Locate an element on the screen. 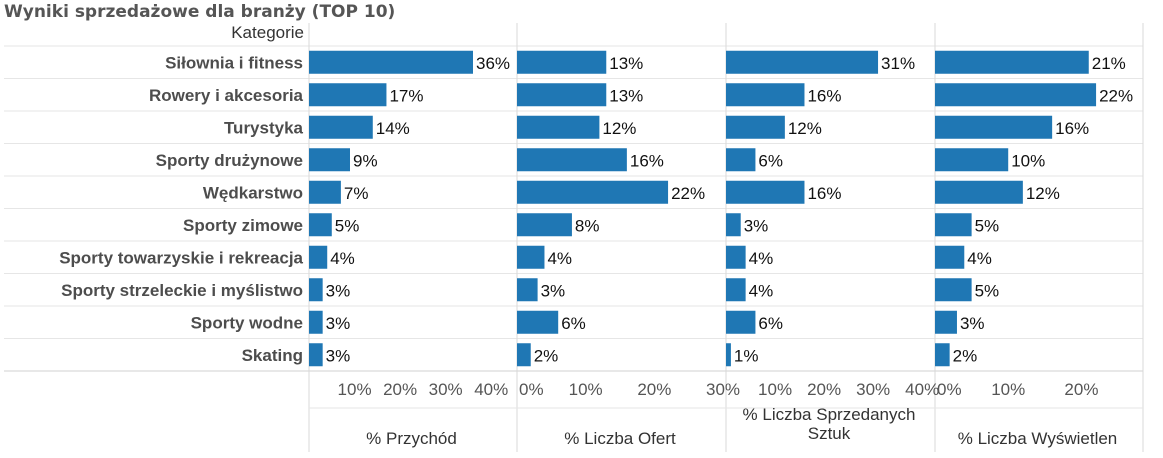  axis-title: % Liczba Sprzedanych is located at coordinates (829, 414).